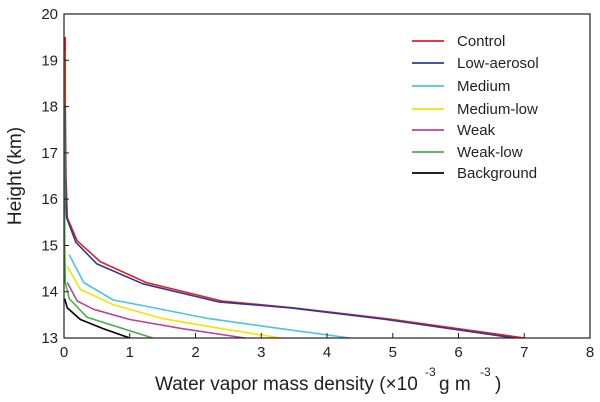 This screenshot has width=600, height=402. What do you see at coordinates (155, 310) in the screenshot?
I see `series-line-weak` at bounding box center [155, 310].